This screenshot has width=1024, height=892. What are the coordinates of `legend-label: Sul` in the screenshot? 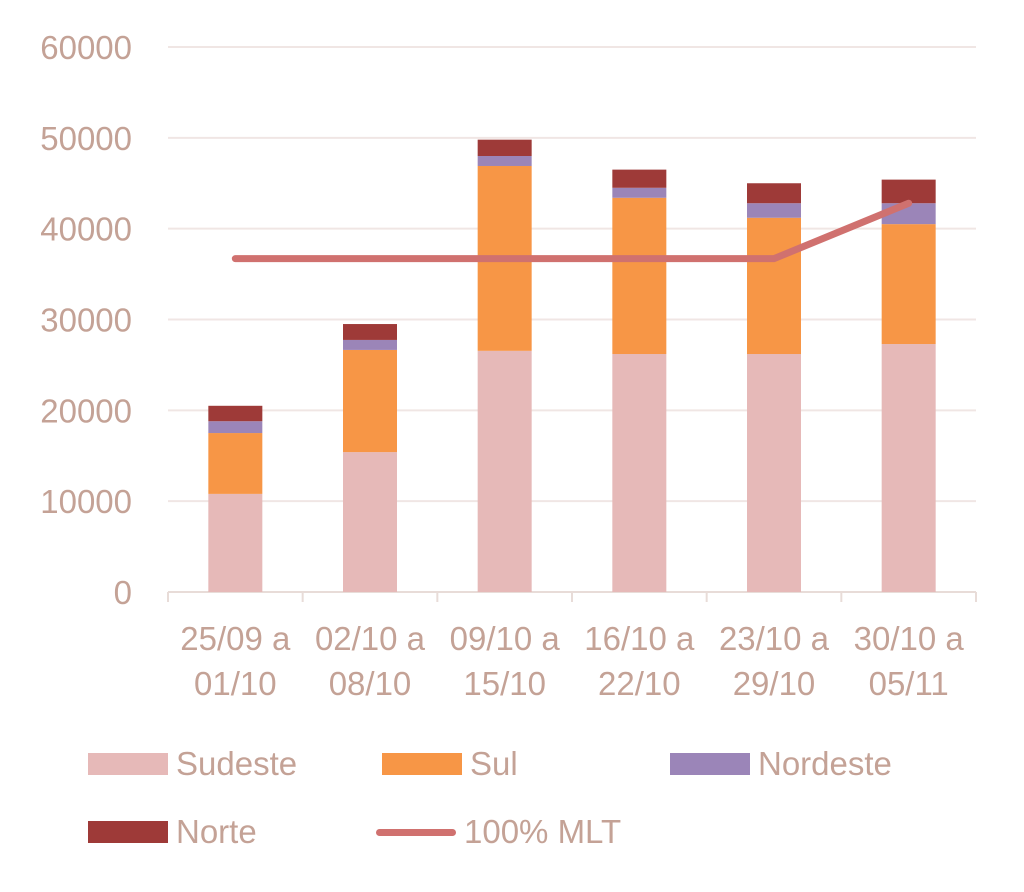 It's located at (494, 763).